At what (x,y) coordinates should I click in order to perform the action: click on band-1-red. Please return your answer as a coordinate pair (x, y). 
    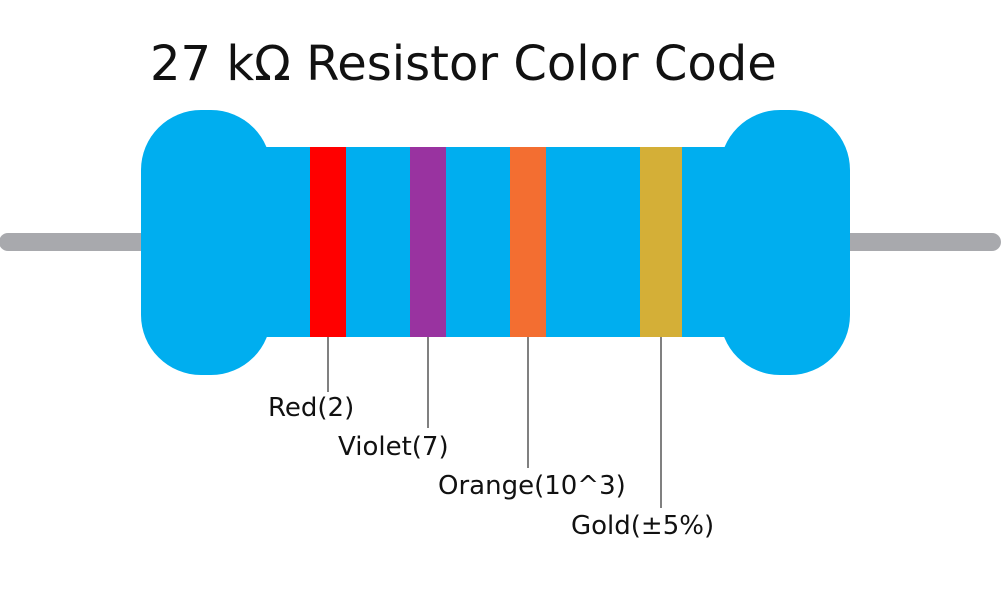
    Looking at the image, I should click on (328, 242).